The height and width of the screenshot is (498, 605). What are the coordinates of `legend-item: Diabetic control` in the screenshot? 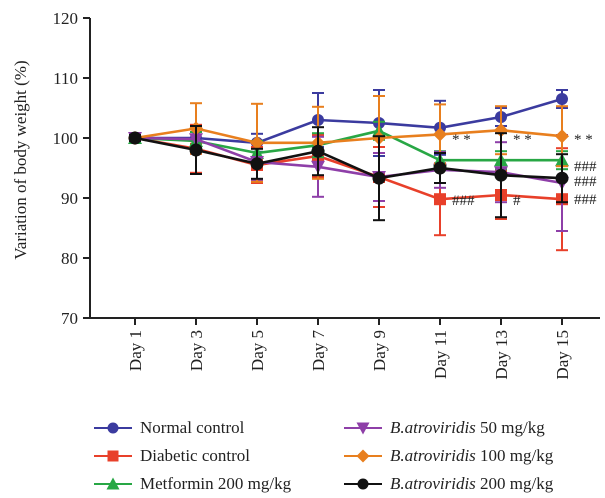 It's located at (172, 456).